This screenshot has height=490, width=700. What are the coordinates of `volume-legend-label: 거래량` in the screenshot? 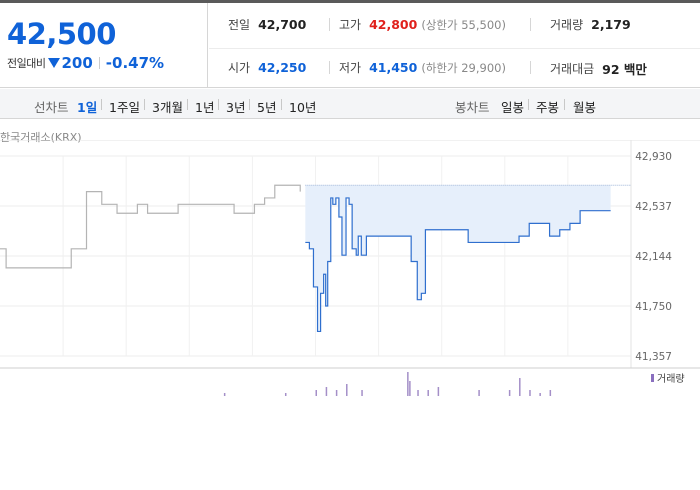 It's located at (671, 379).